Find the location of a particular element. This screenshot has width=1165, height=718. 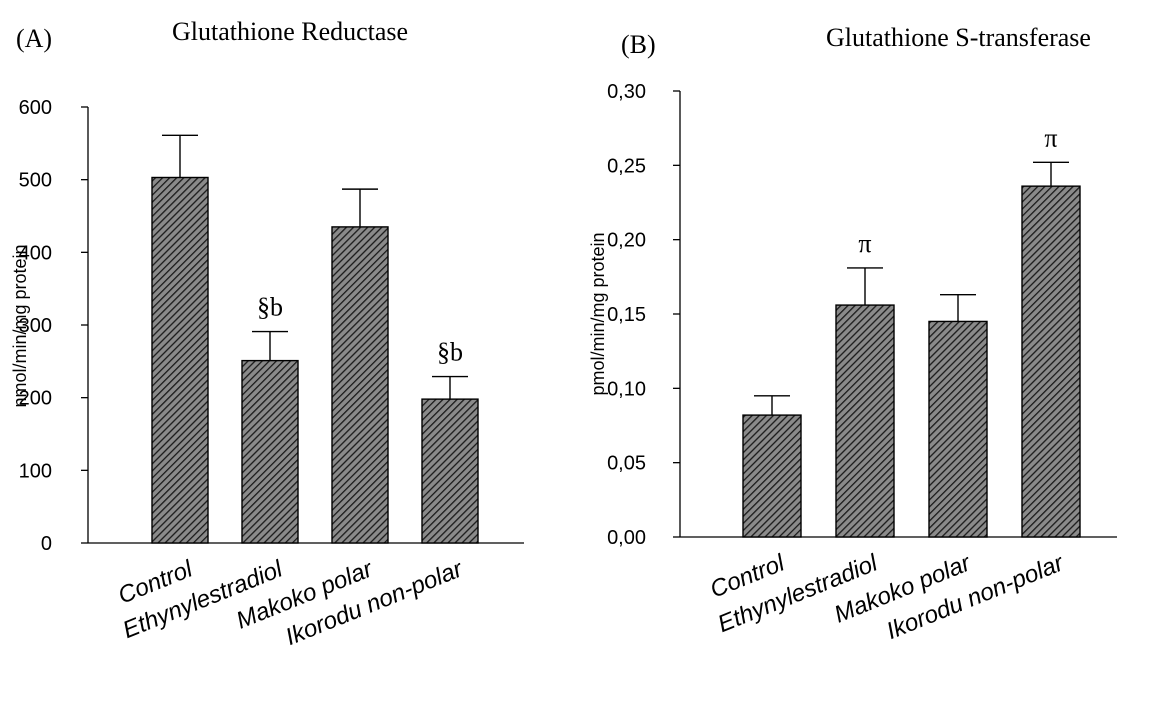

panel-b-y-ticks: 0,00 0,05 0,10 0,15 0,20 0,25 0,30 is located at coordinates (643, 315).